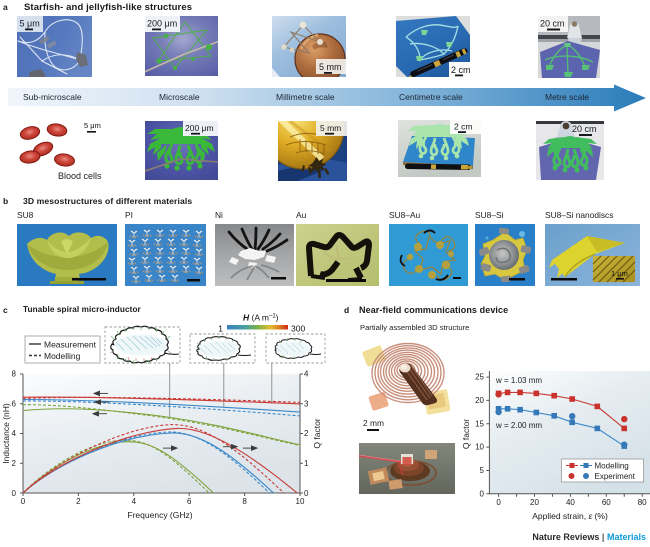  Describe the element at coordinates (570, 516) in the screenshot. I see `svg-text: Applied strain, ε (%)` at that location.